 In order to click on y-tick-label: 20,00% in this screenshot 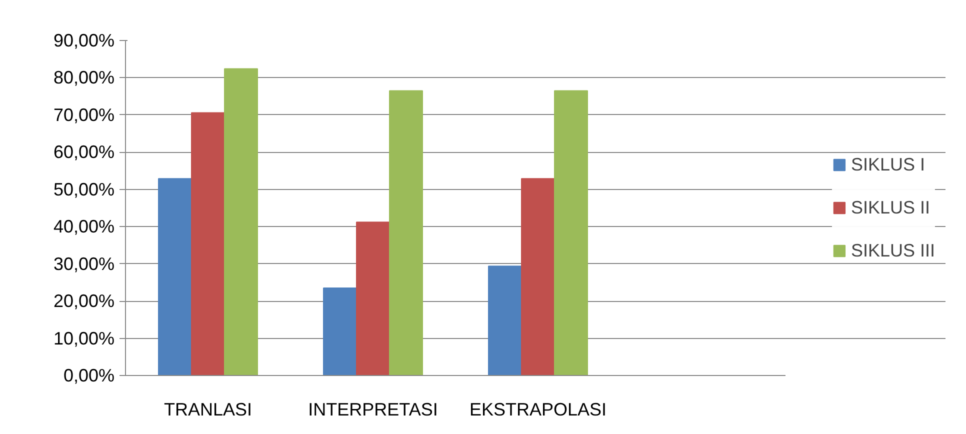, I will do `click(84, 301)`.